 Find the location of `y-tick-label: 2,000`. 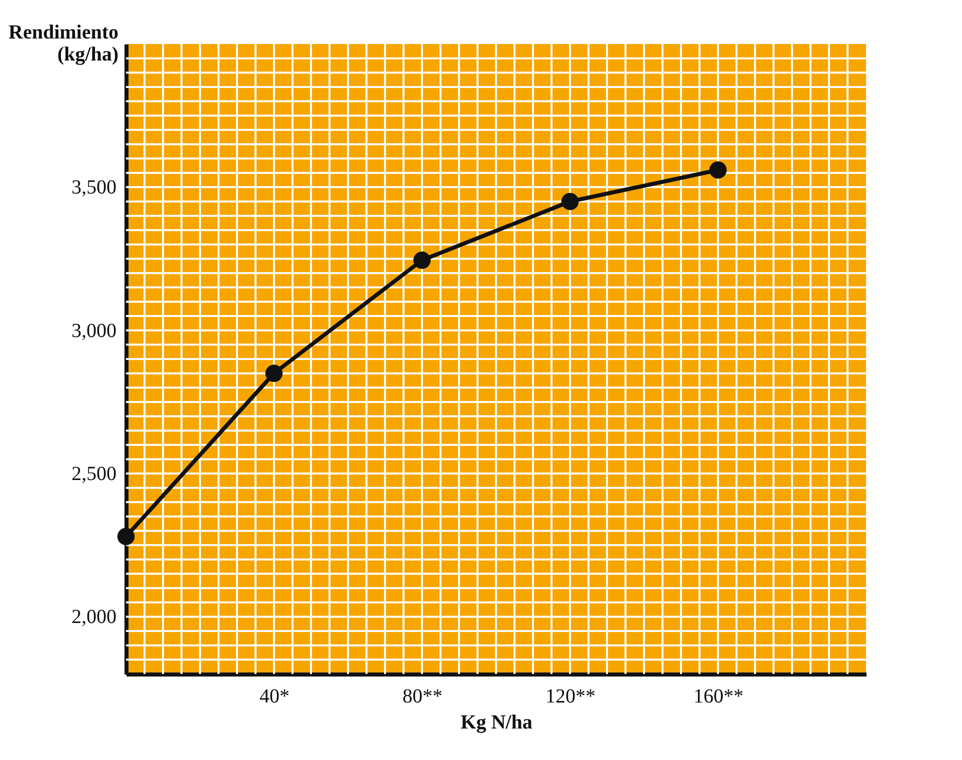

y-tick-label: 2,000 is located at coordinates (94, 617).